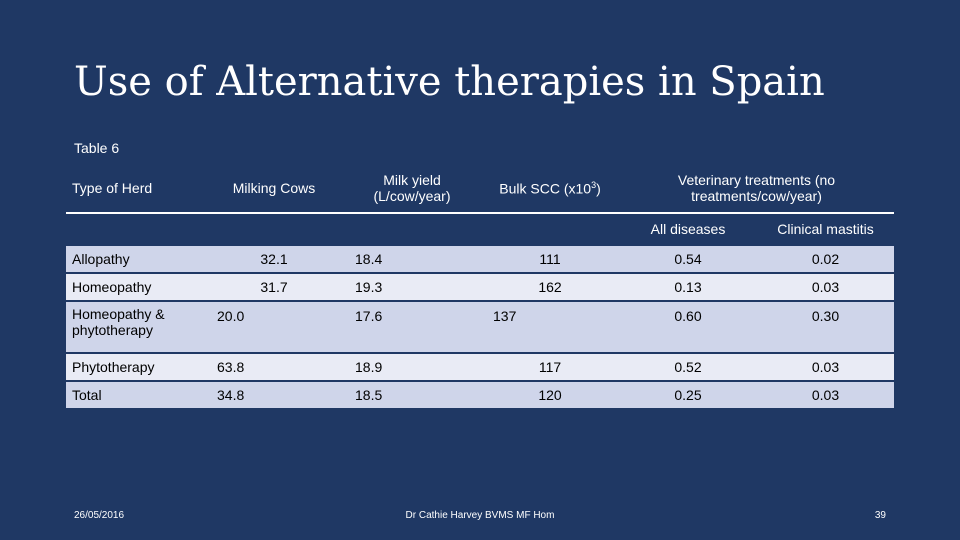  What do you see at coordinates (688, 258) in the screenshot?
I see `cell-all-diseases: 0.54` at bounding box center [688, 258].